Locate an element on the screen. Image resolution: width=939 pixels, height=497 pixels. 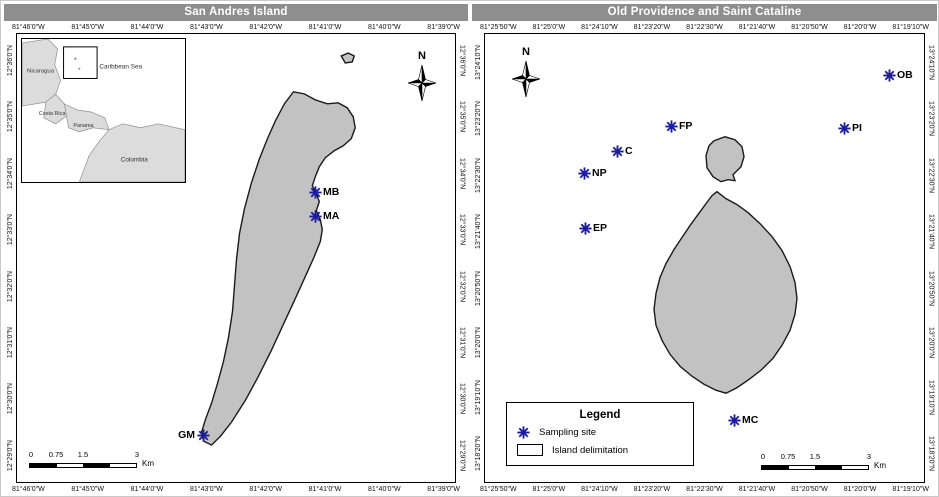
legend-item-island-delimitation: Island delimitation is located at coordinates (600, 450).